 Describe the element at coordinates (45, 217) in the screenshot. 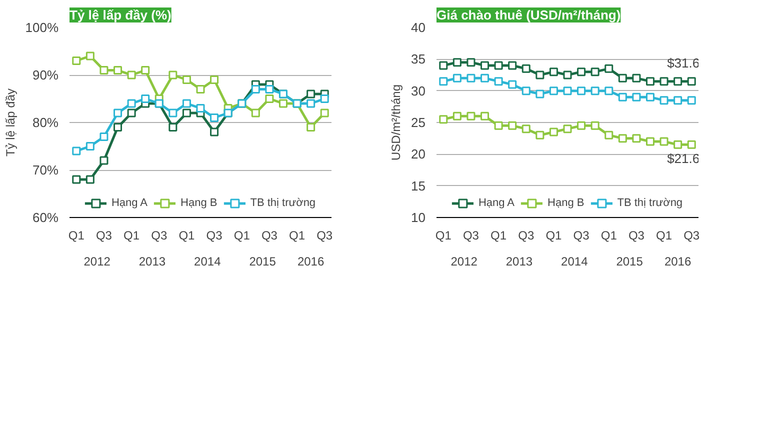

I see `y-tick-label: 60%` at that location.